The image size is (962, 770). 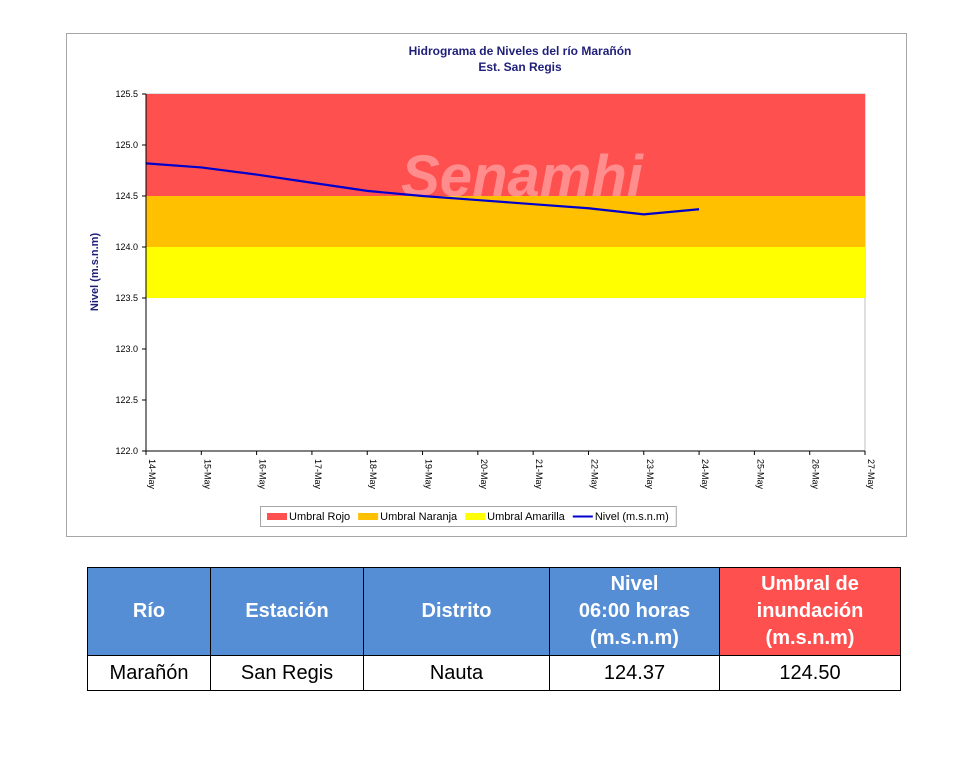 What do you see at coordinates (126, 247) in the screenshot?
I see `y-tick-label: 124.0` at bounding box center [126, 247].